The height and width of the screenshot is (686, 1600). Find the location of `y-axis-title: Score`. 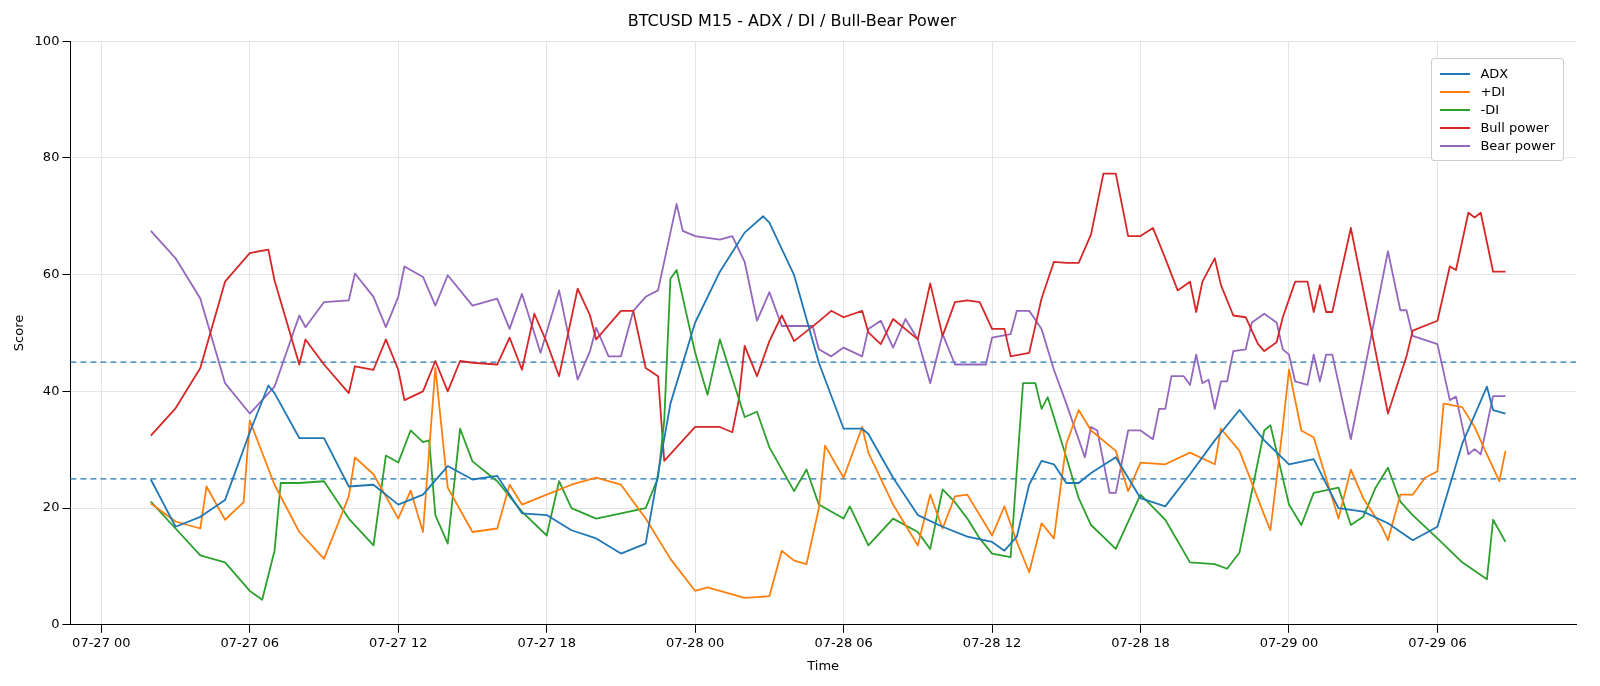

y-axis-title: Score is located at coordinates (19, 333).